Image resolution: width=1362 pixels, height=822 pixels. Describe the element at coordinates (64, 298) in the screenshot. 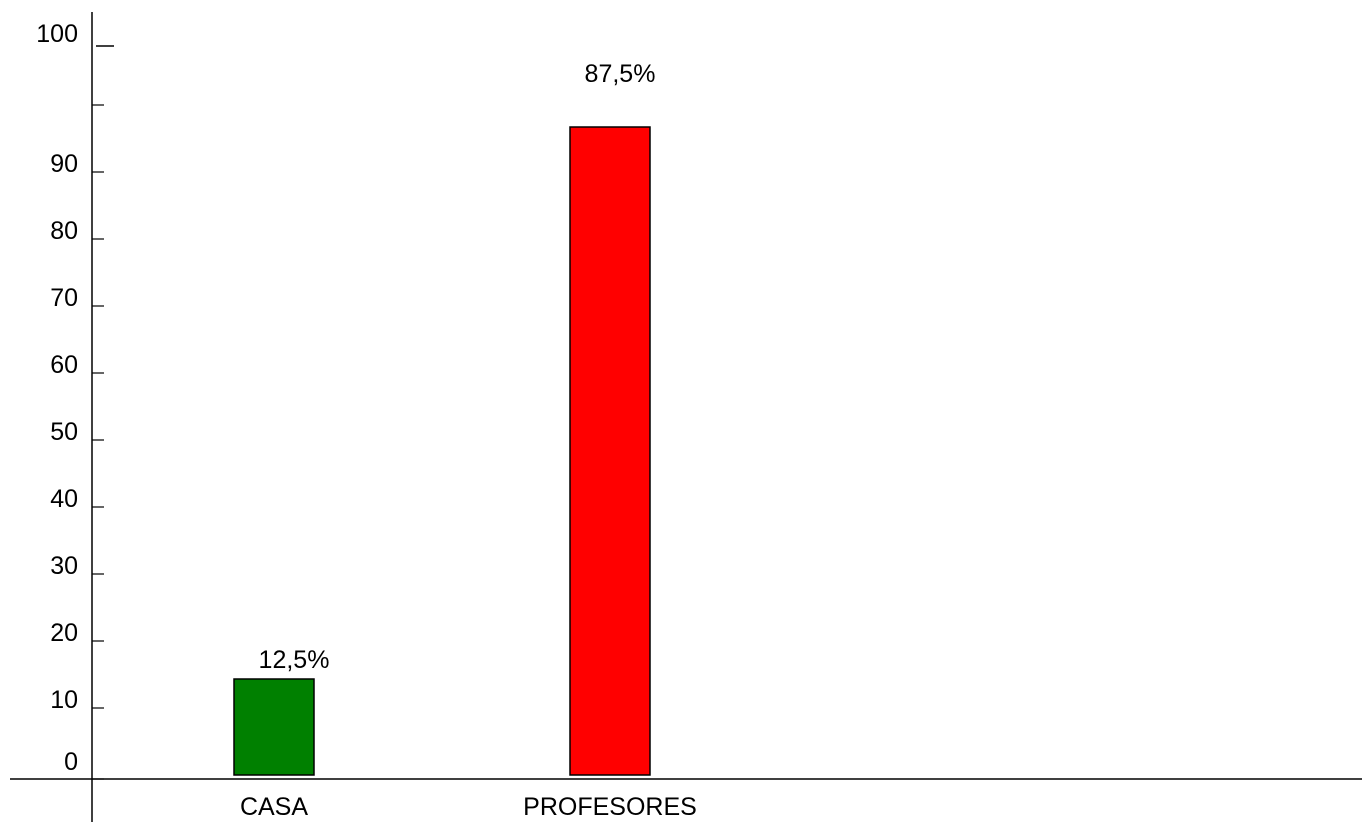

I see `y-tick-label: 70` at that location.